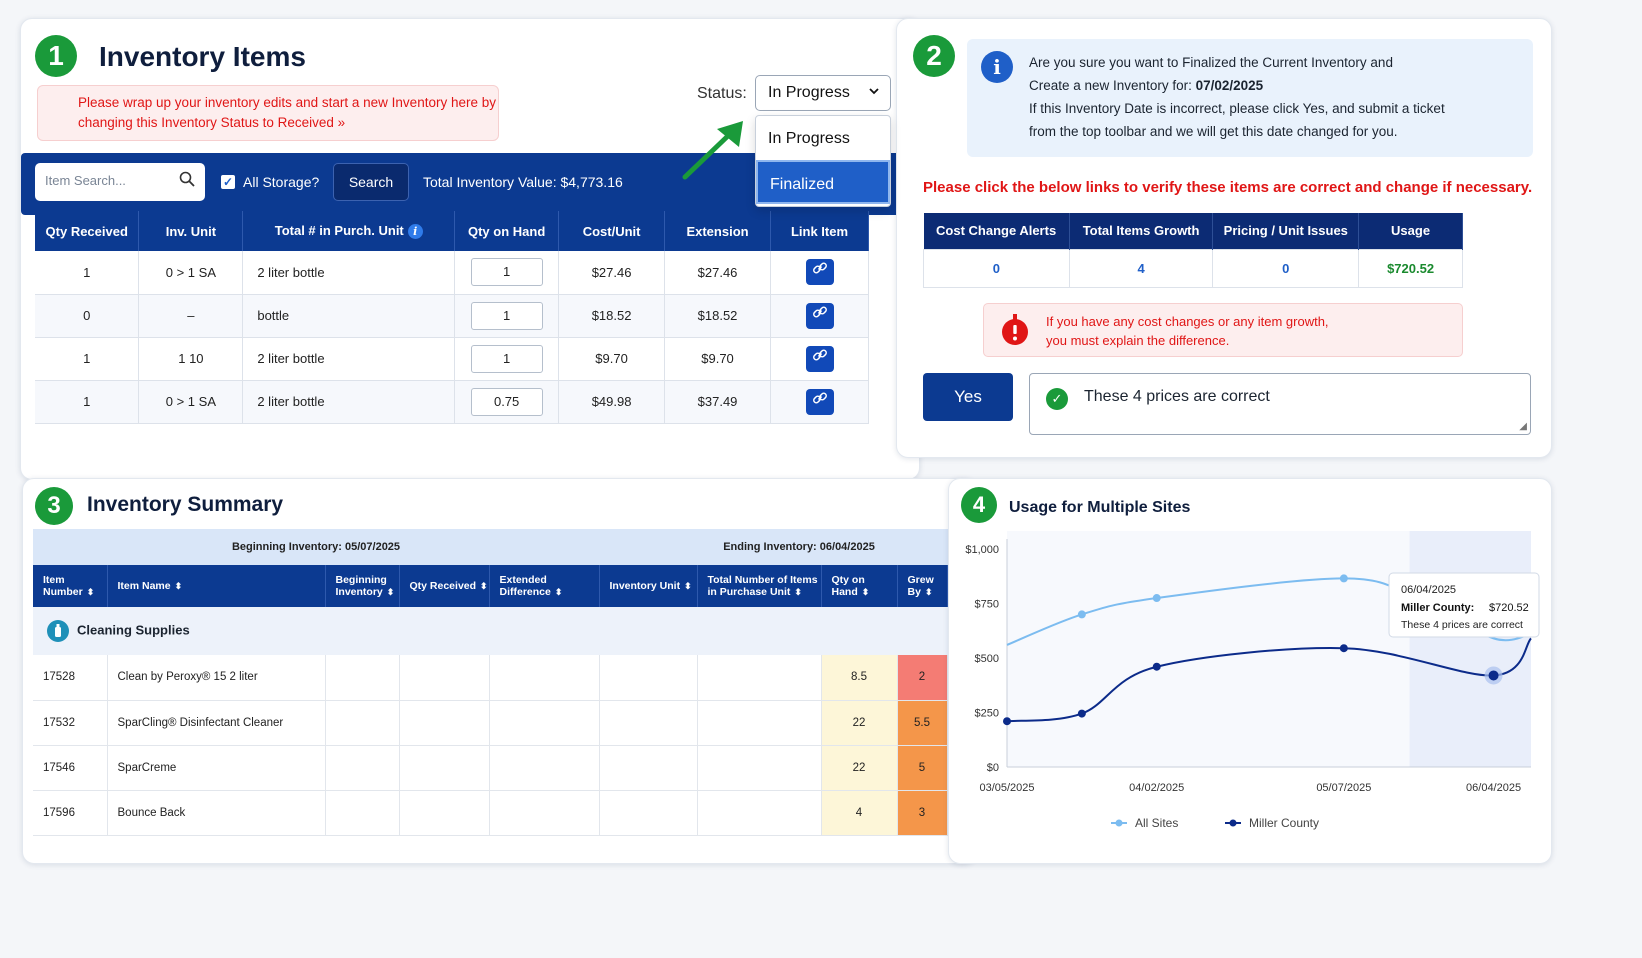  What do you see at coordinates (968, 397) in the screenshot?
I see `yes-button: Yes` at bounding box center [968, 397].